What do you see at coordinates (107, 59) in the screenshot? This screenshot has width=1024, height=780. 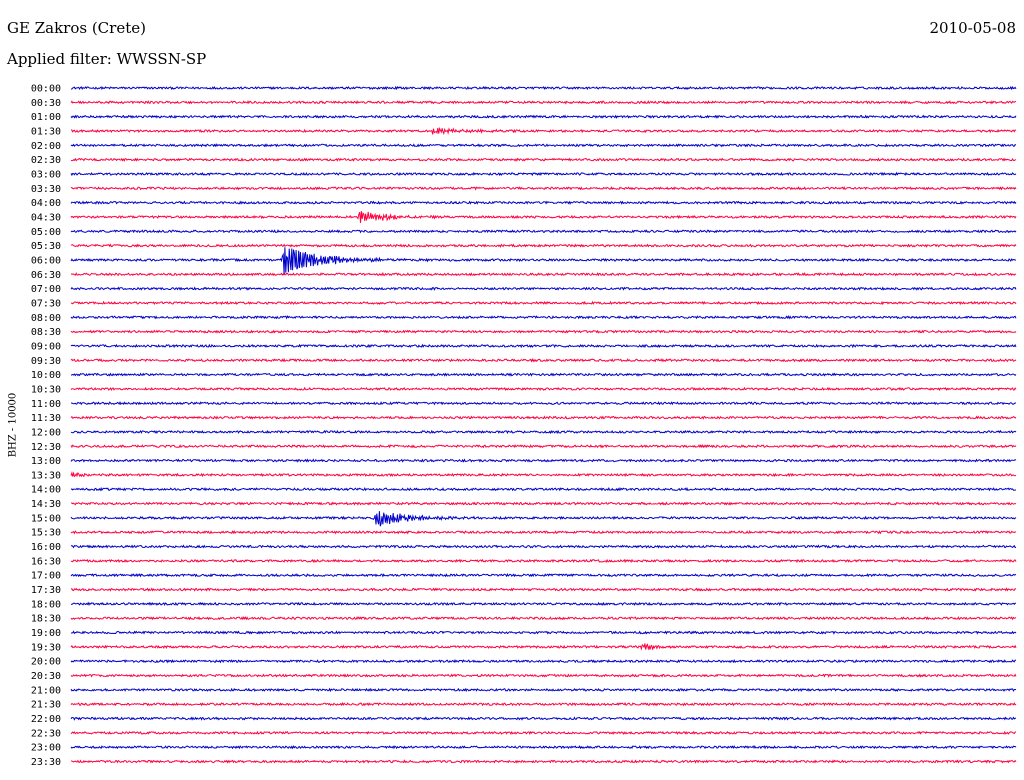 I see `filter-label: Applied filter: WWSSN-SP` at bounding box center [107, 59].